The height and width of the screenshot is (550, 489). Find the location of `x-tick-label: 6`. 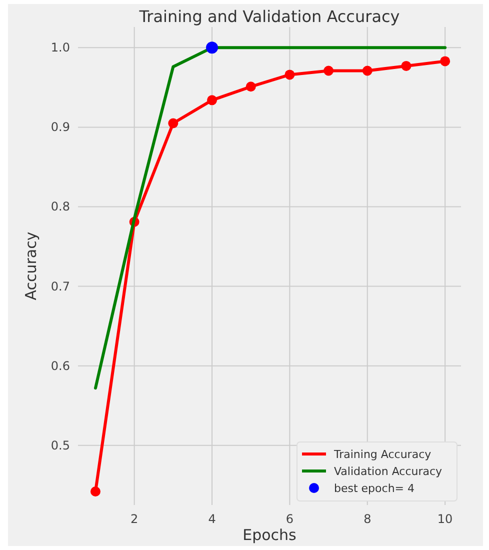

x-tick-label: 6 is located at coordinates (290, 519).